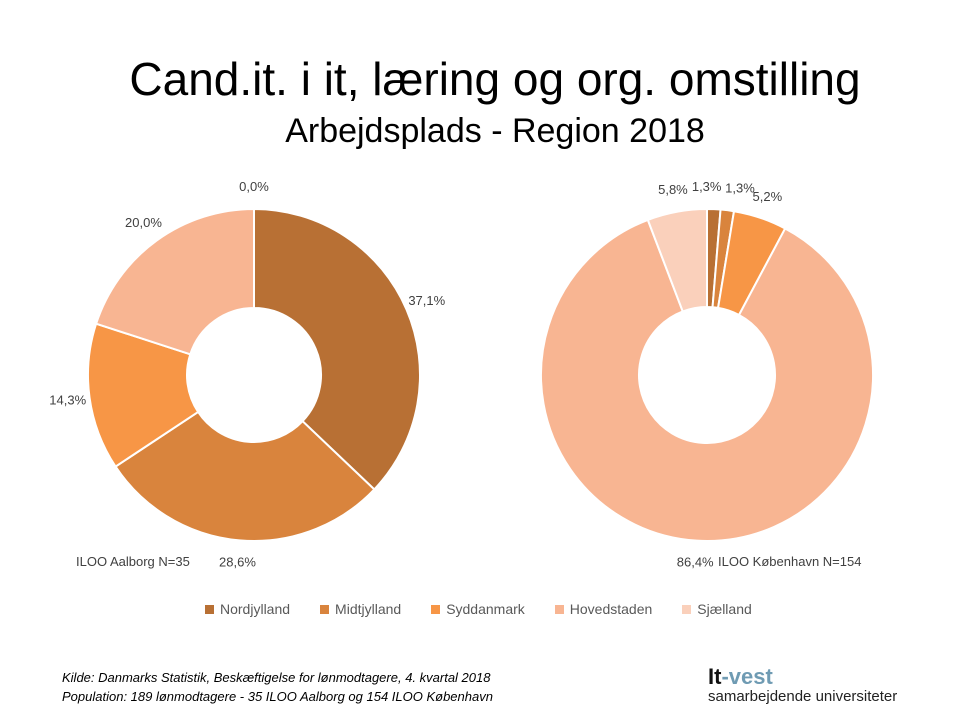 The height and width of the screenshot is (720, 960). Describe the element at coordinates (237, 561) in the screenshot. I see `data-label: 28,6%` at that location.